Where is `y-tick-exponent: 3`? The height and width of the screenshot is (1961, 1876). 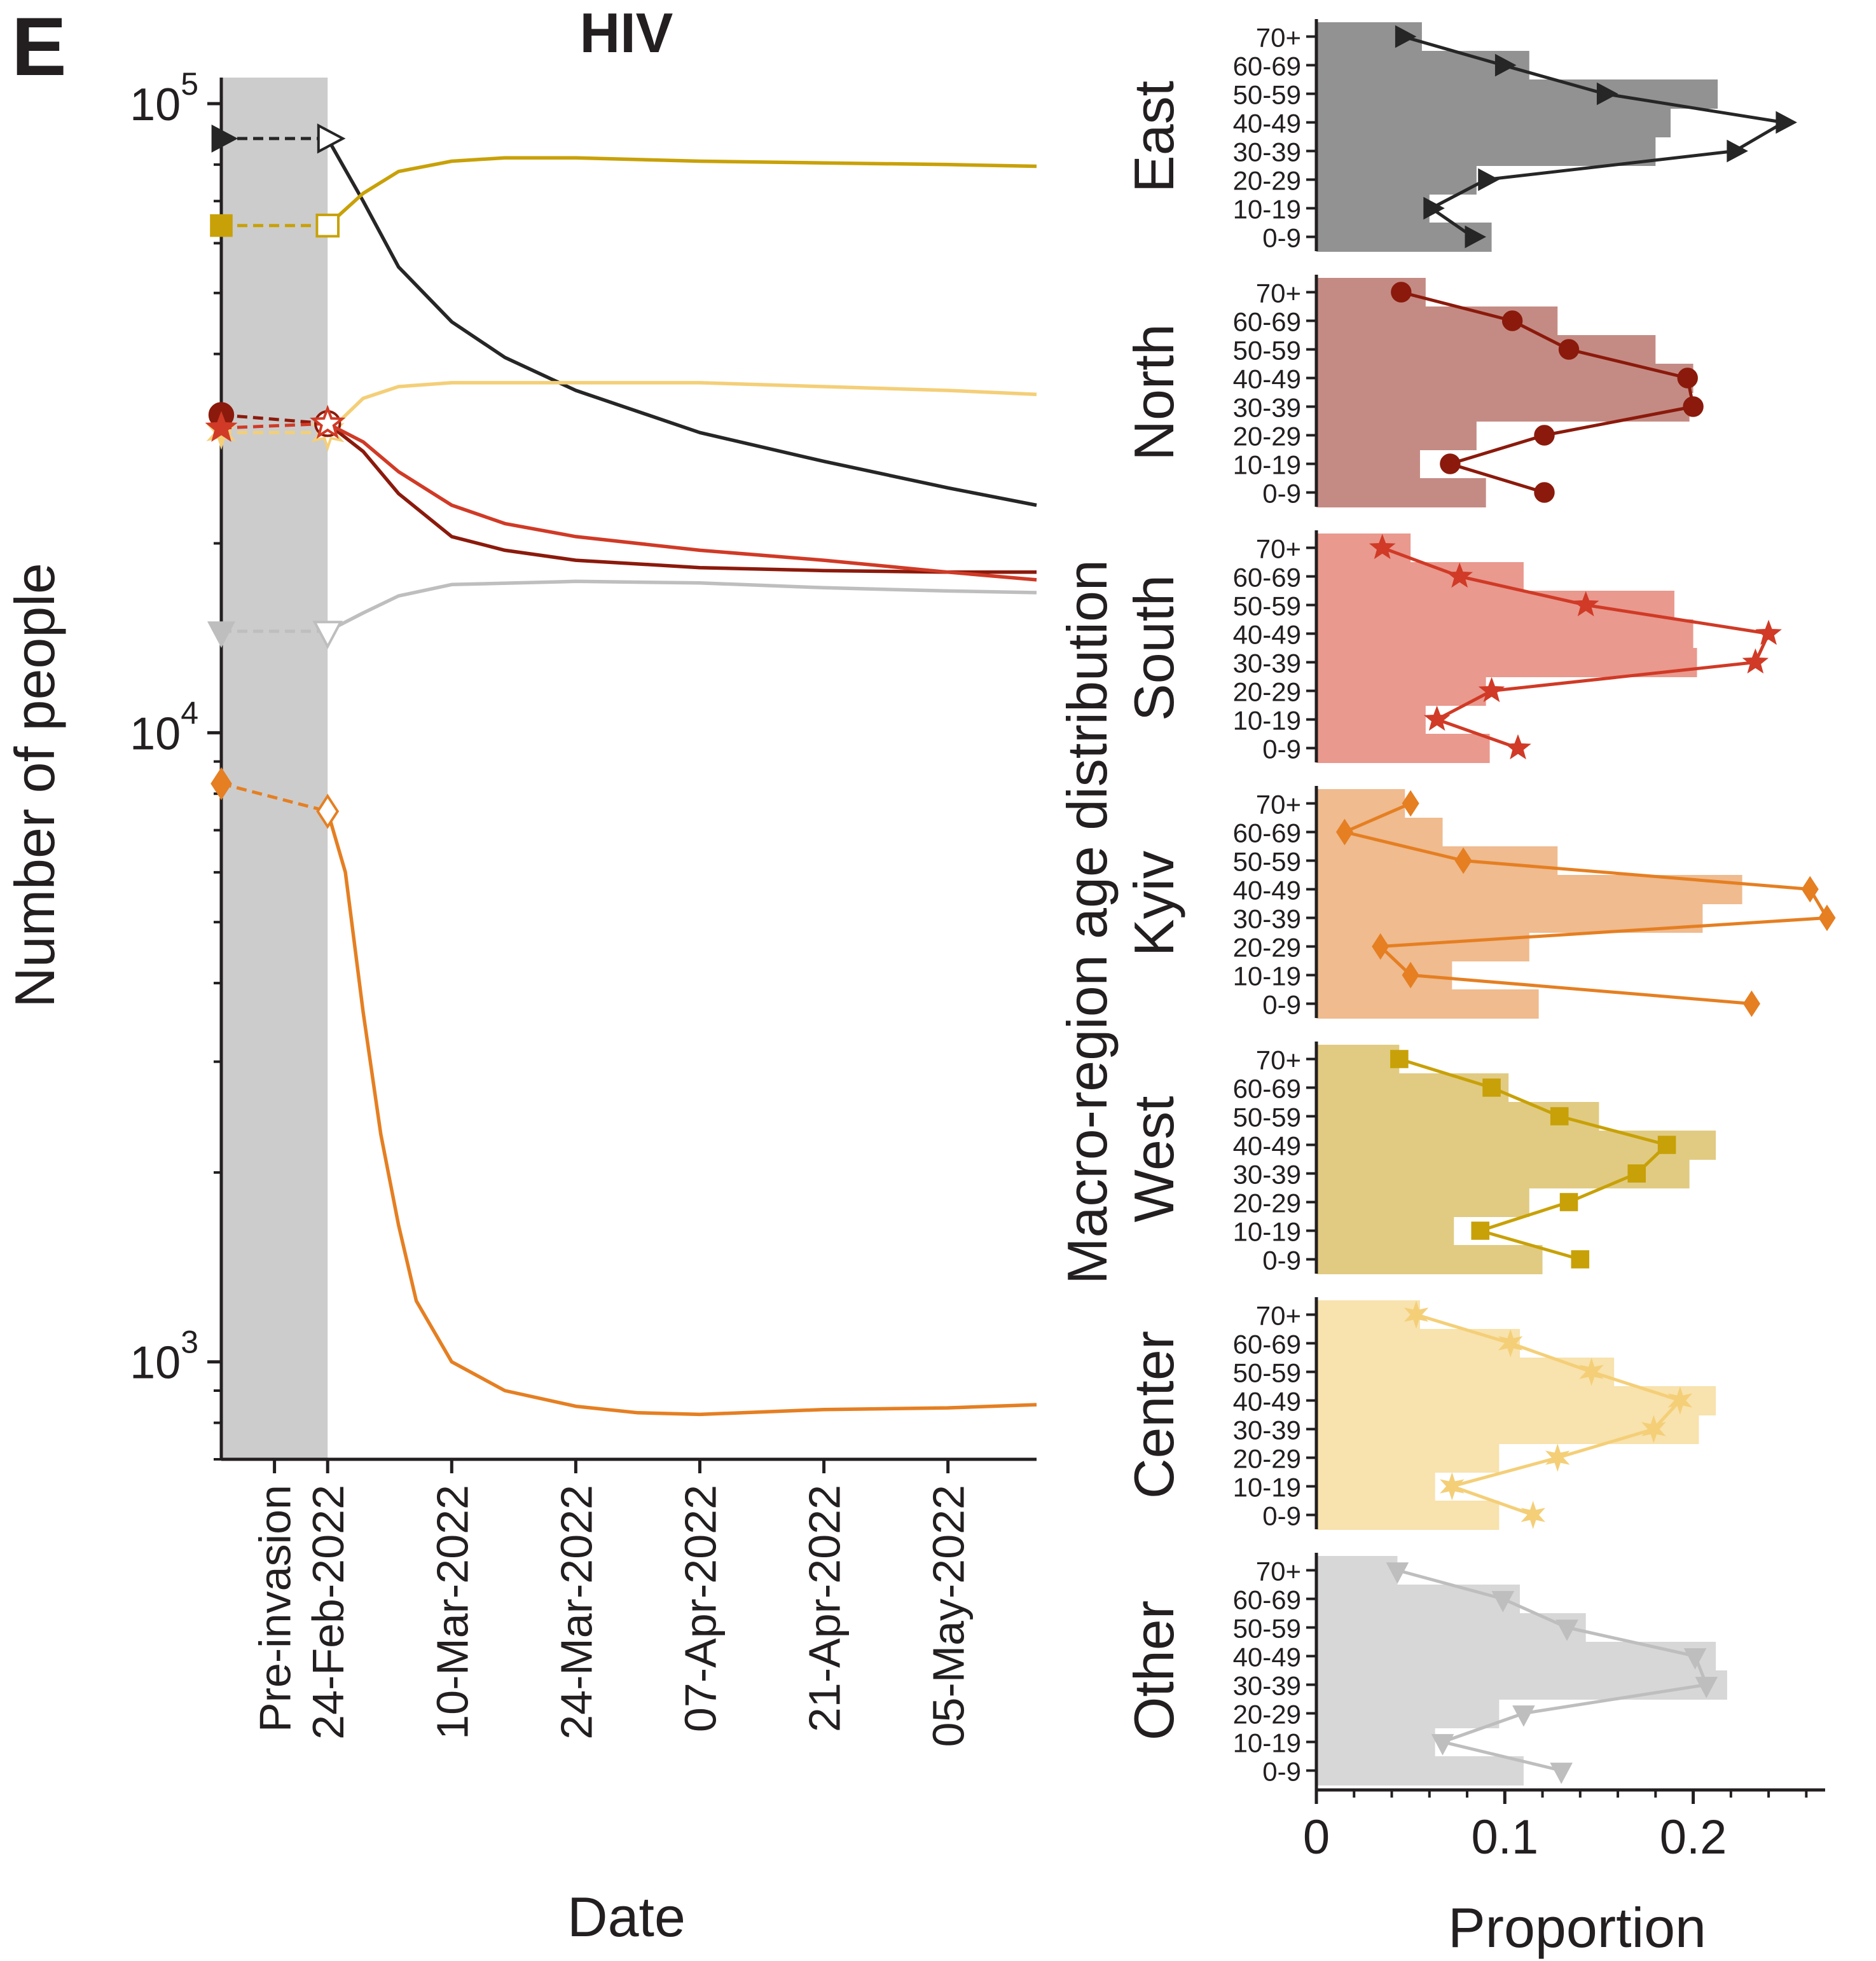 y-tick-exponent: 3 is located at coordinates (189, 1342).